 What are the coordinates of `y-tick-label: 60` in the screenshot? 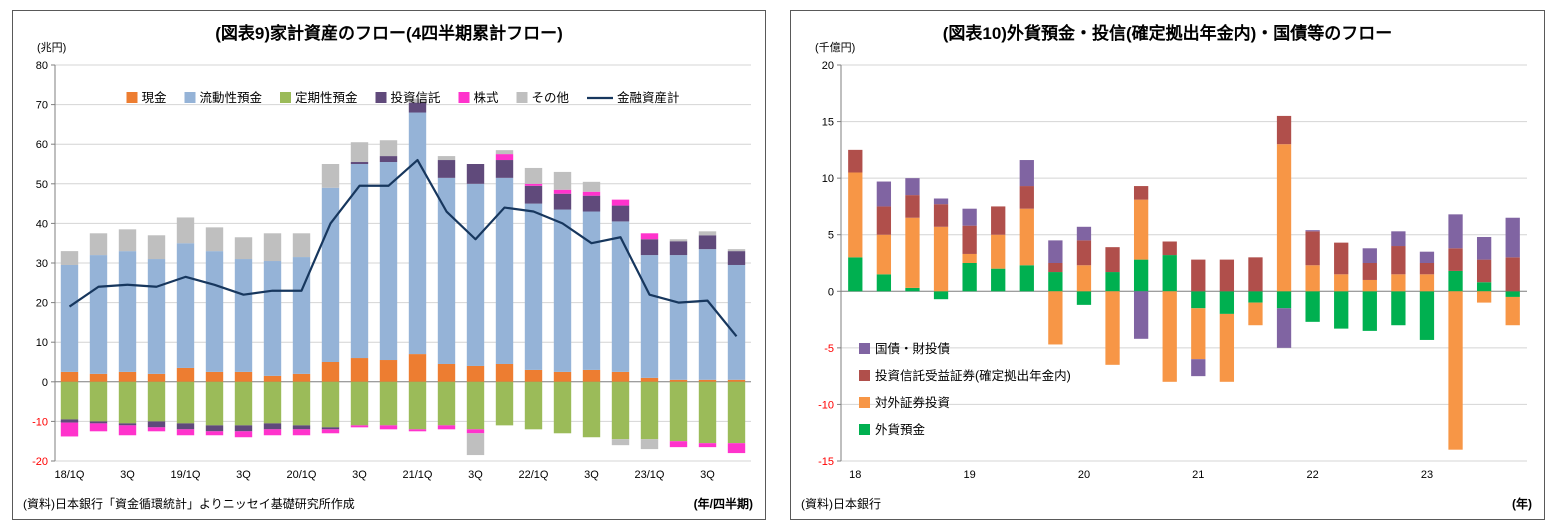 It's located at (42, 145).